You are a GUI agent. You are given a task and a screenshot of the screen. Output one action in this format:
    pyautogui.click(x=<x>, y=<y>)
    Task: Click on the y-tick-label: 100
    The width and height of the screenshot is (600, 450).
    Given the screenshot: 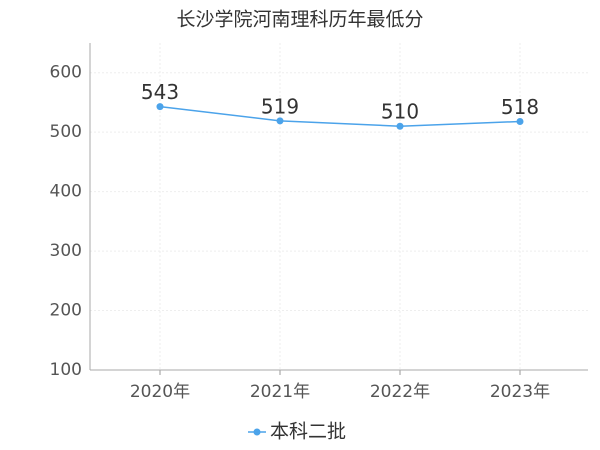 What is the action you would take?
    pyautogui.click(x=66, y=370)
    